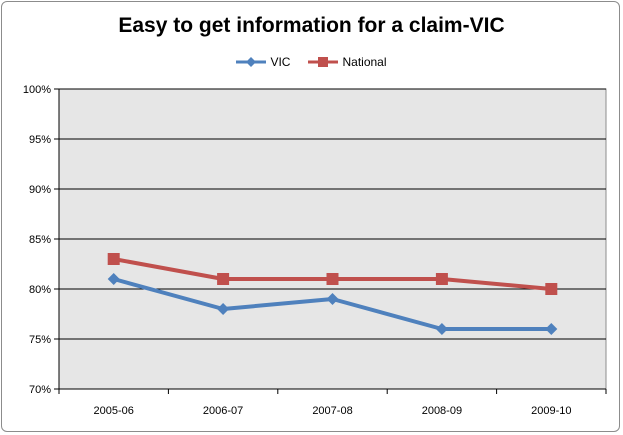 Image resolution: width=623 pixels, height=435 pixels. I want to click on y-tick-label: 90%, so click(40, 190).